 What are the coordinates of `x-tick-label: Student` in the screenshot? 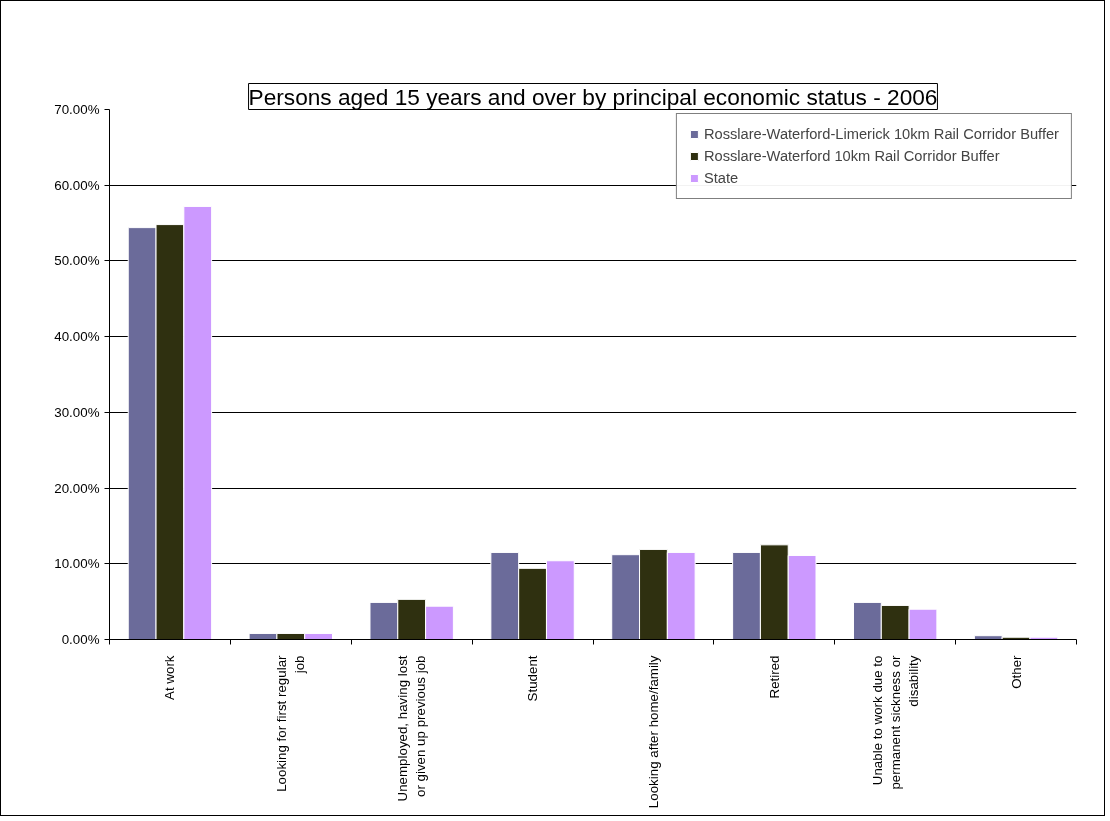 It's located at (533, 678).